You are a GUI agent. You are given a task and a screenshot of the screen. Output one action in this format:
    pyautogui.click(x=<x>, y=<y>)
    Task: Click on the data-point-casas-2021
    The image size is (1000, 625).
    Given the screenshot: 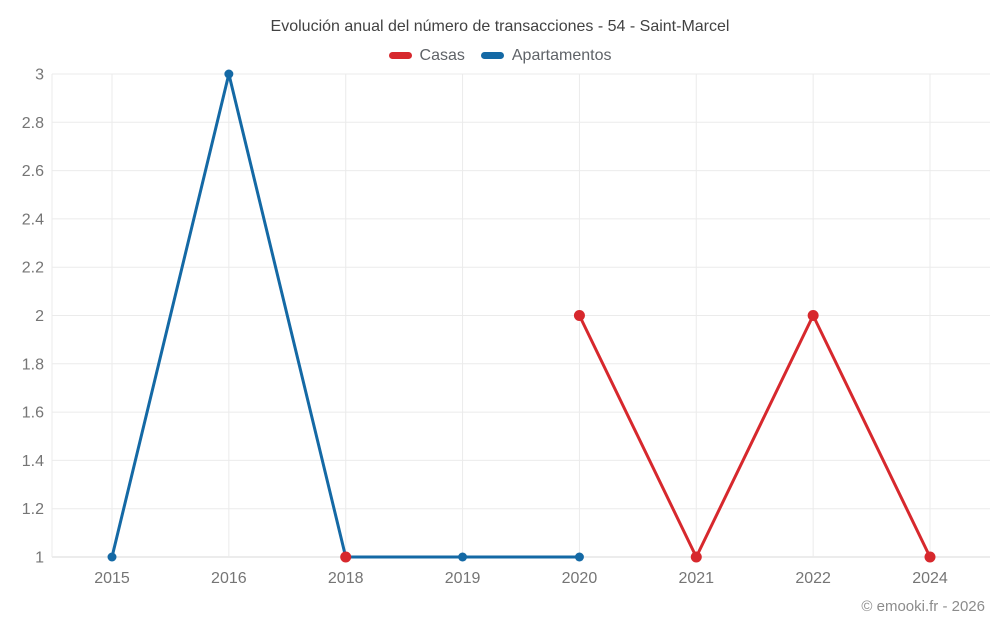 What is the action you would take?
    pyautogui.click(x=696, y=557)
    